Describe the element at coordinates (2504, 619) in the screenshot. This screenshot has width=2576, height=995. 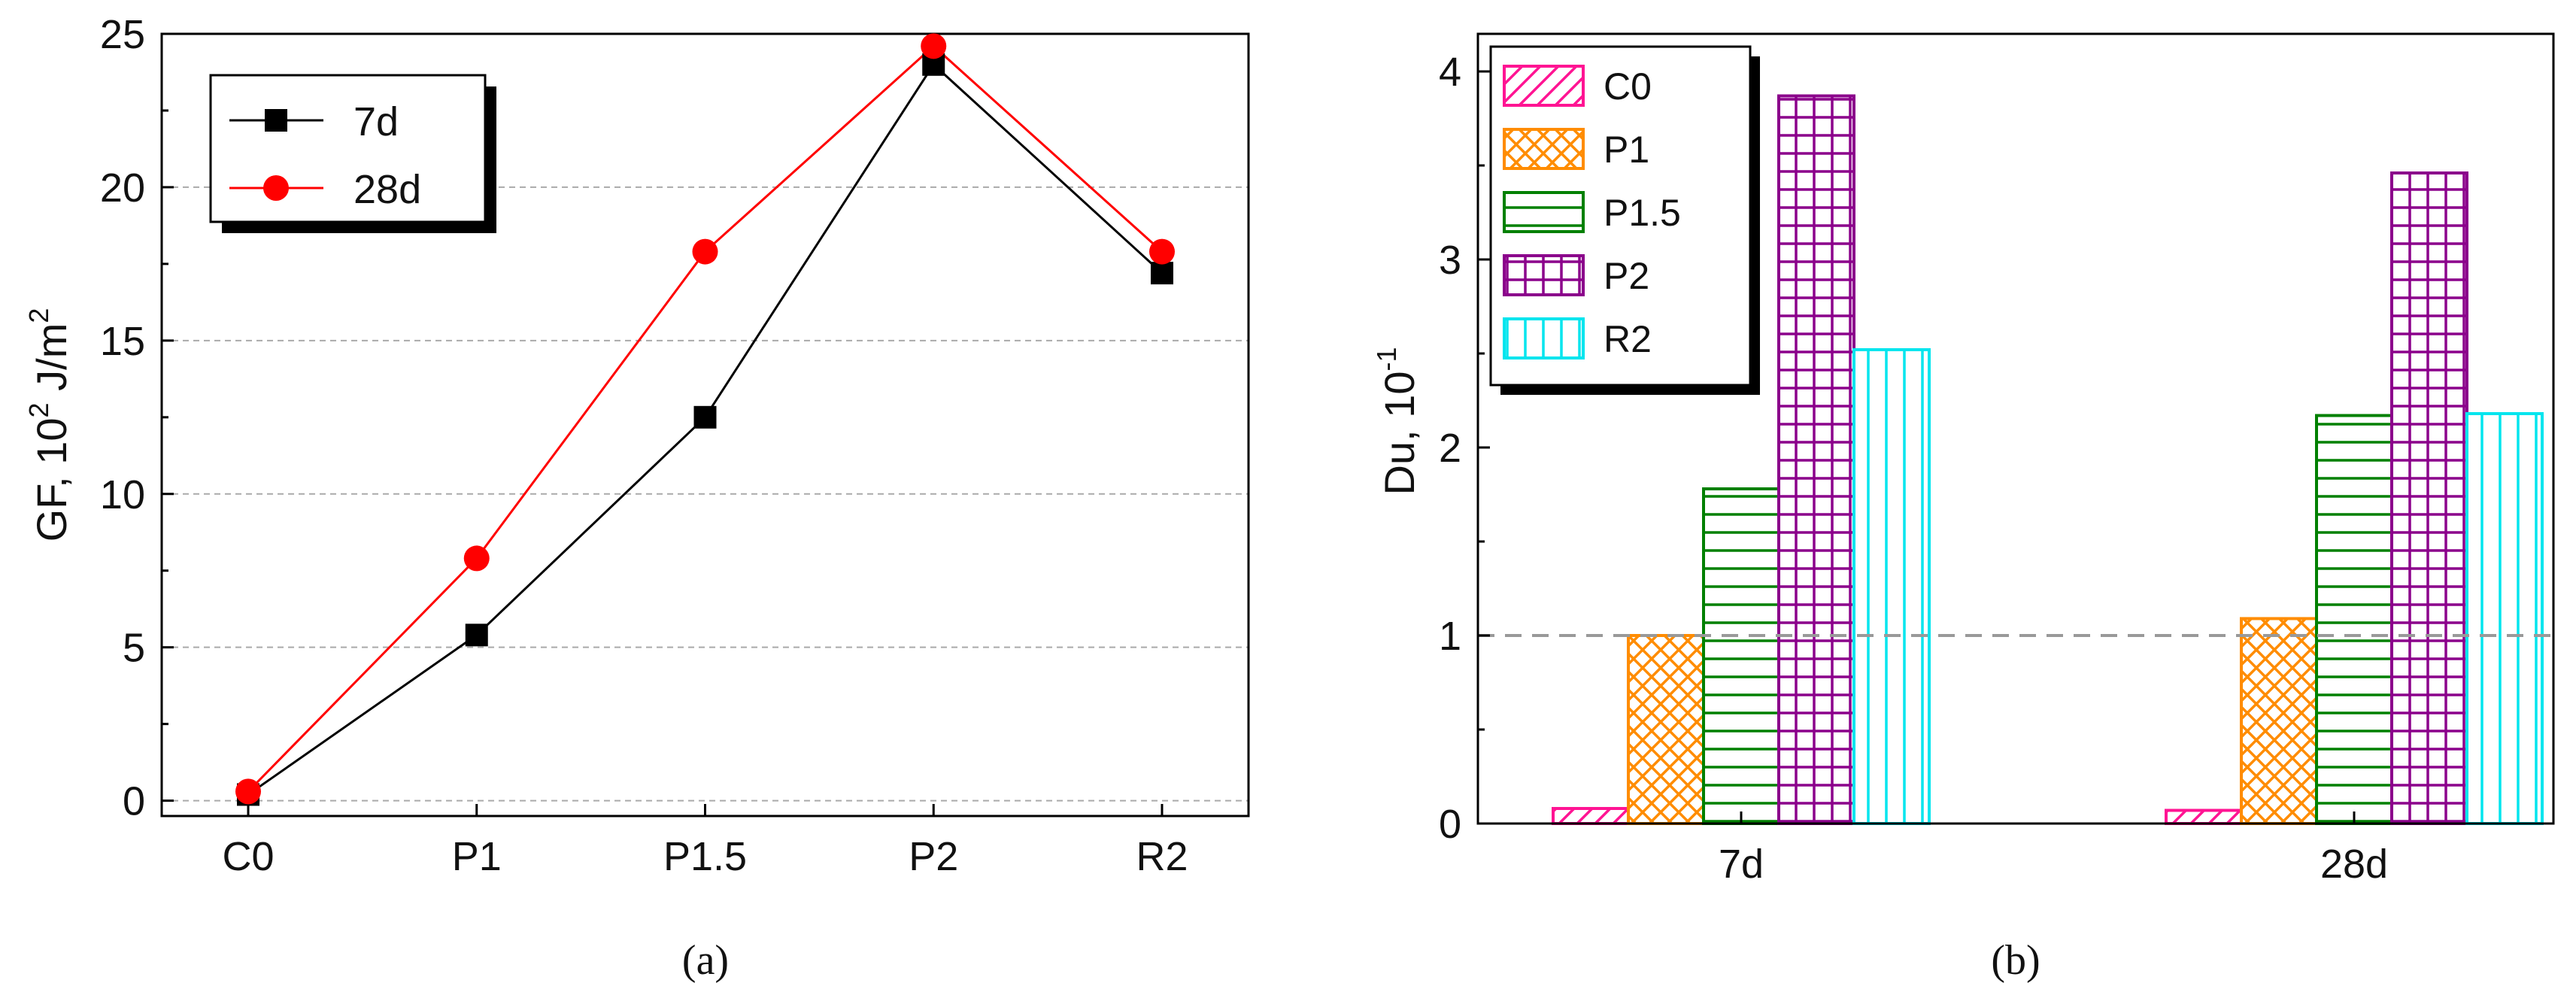
I see `b-bar-R2-28d` at that location.